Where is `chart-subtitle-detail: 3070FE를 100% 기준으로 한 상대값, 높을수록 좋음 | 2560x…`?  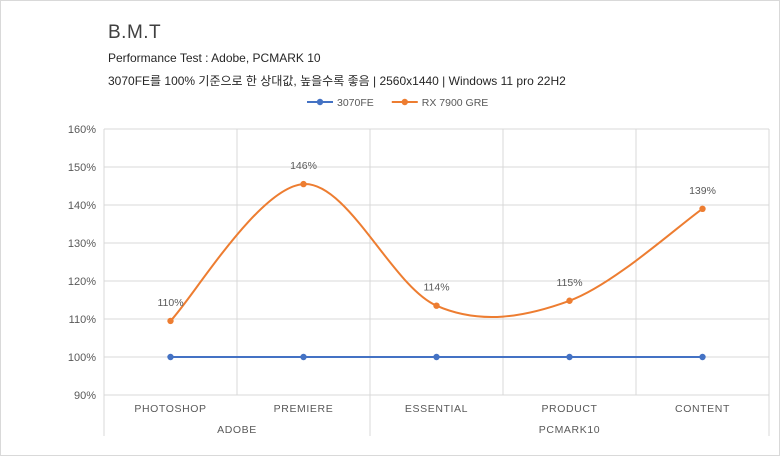
chart-subtitle-detail: 3070FE를 100% 기준으로 한 상대값, 높을수록 좋음 | 2560x… is located at coordinates (337, 81).